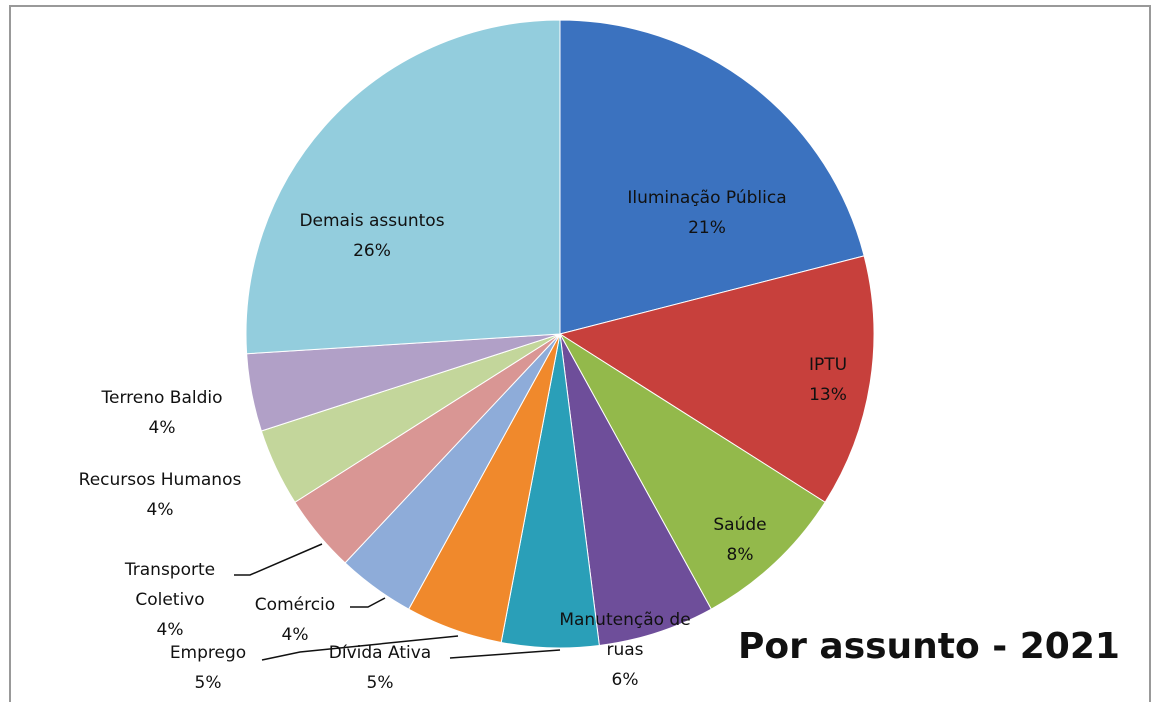 The height and width of the screenshot is (702, 1157). I want to click on slice-label: Comércio 4%, so click(295, 620).